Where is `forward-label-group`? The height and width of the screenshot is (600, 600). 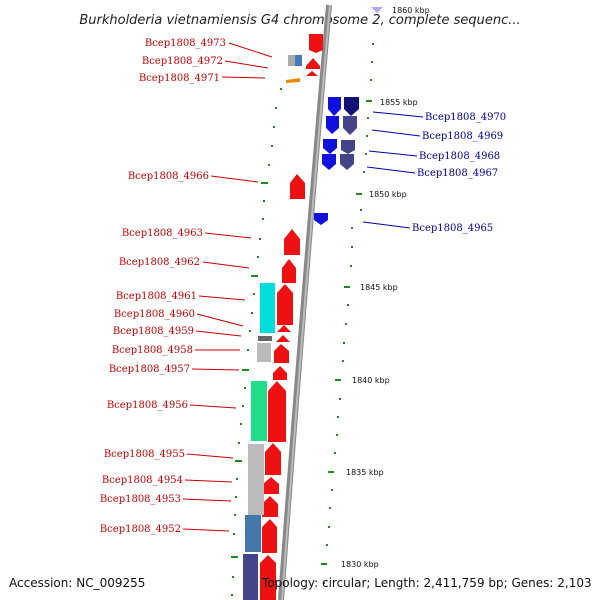 forward-label-group is located at coordinates (227, 287).